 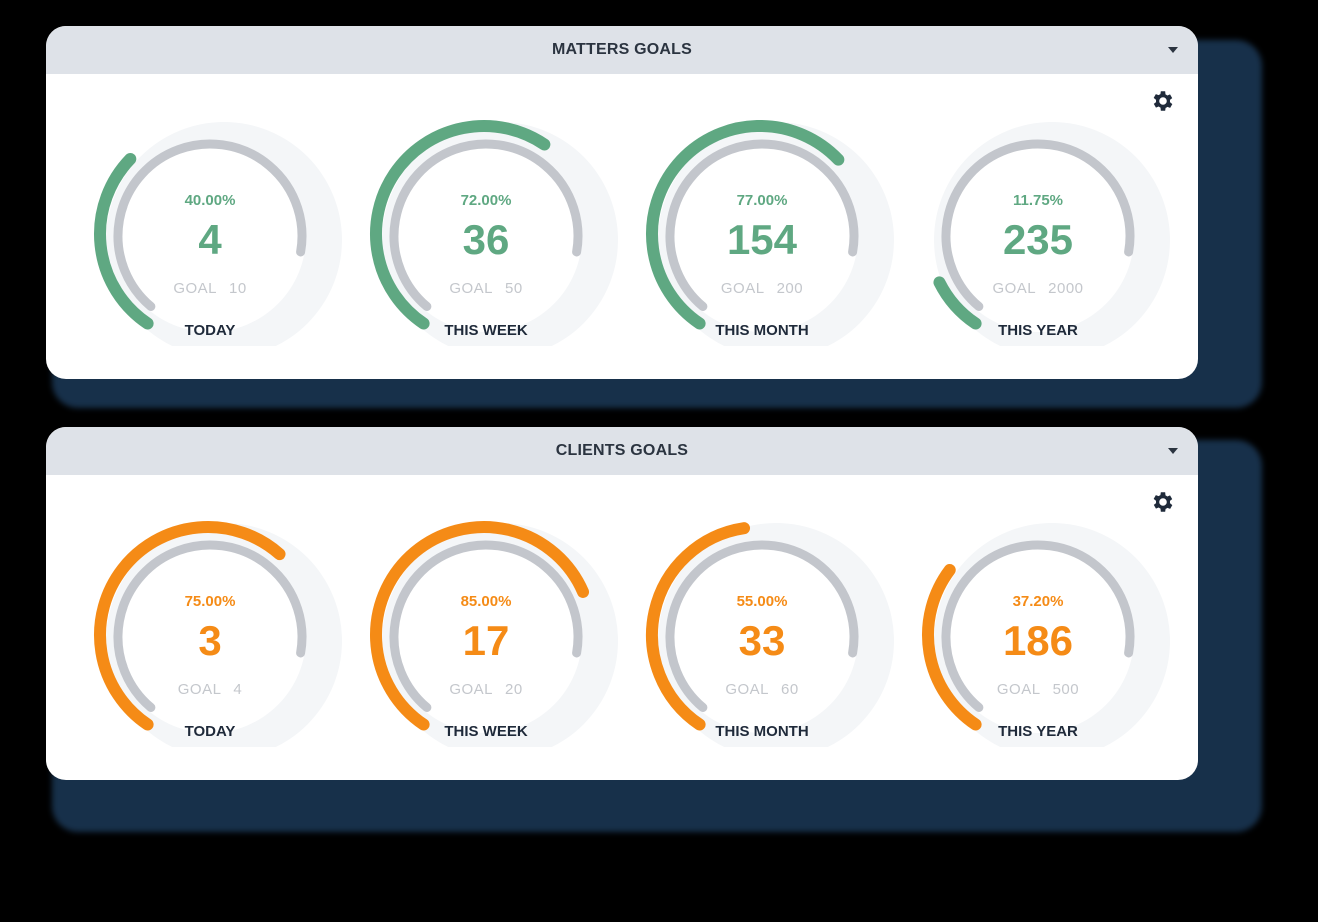 What do you see at coordinates (1038, 200) in the screenshot?
I see `gauge-percent: 11.75%` at bounding box center [1038, 200].